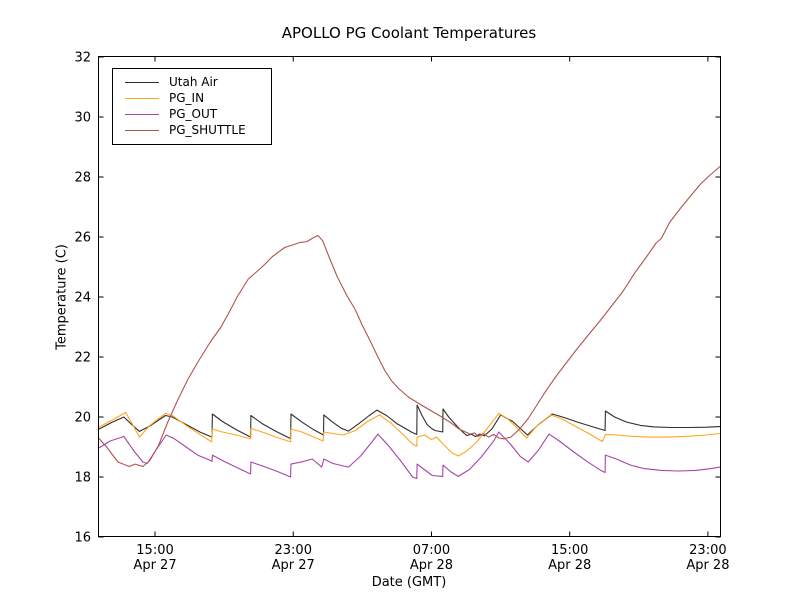 The height and width of the screenshot is (600, 800). What do you see at coordinates (409, 582) in the screenshot?
I see `x-axis-label: Date (GMT)` at bounding box center [409, 582].